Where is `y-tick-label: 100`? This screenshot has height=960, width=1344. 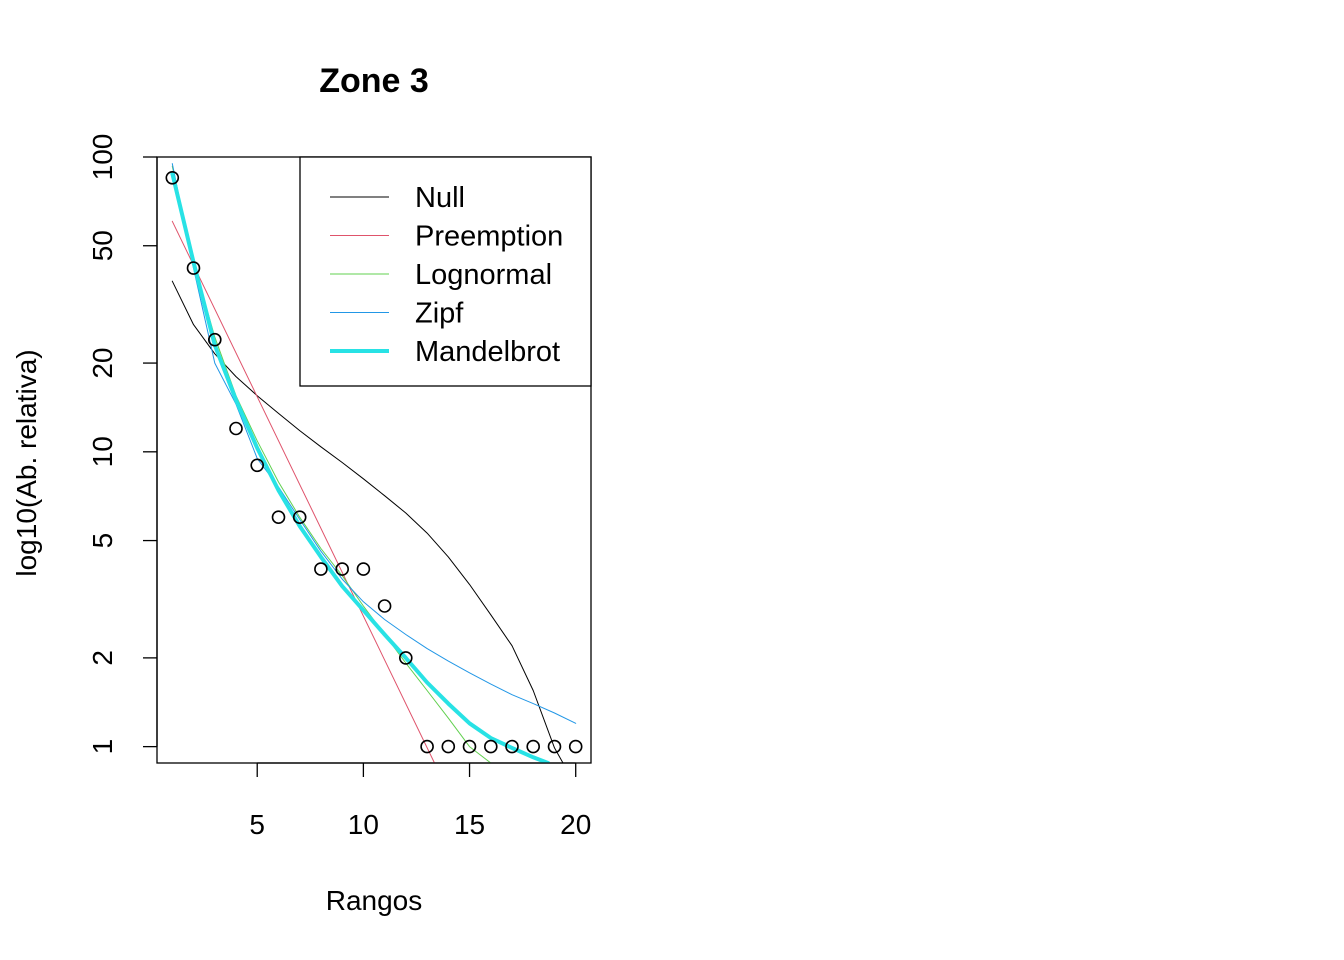 y-tick-label: 100 is located at coordinates (102, 157).